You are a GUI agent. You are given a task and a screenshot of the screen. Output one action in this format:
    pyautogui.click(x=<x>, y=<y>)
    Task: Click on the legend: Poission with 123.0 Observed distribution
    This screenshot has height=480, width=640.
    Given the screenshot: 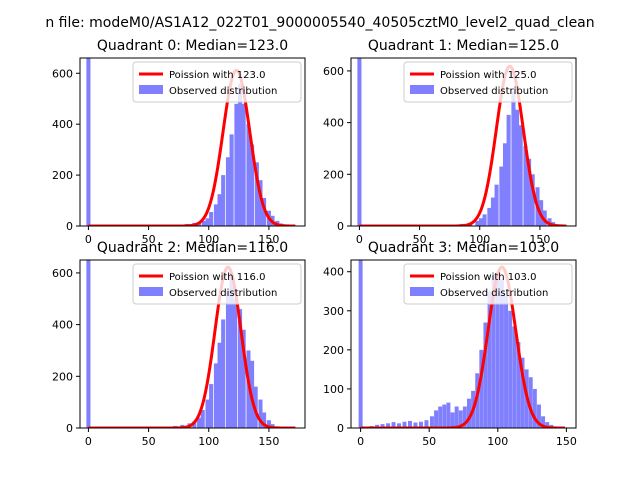 What is the action you would take?
    pyautogui.click(x=217, y=82)
    